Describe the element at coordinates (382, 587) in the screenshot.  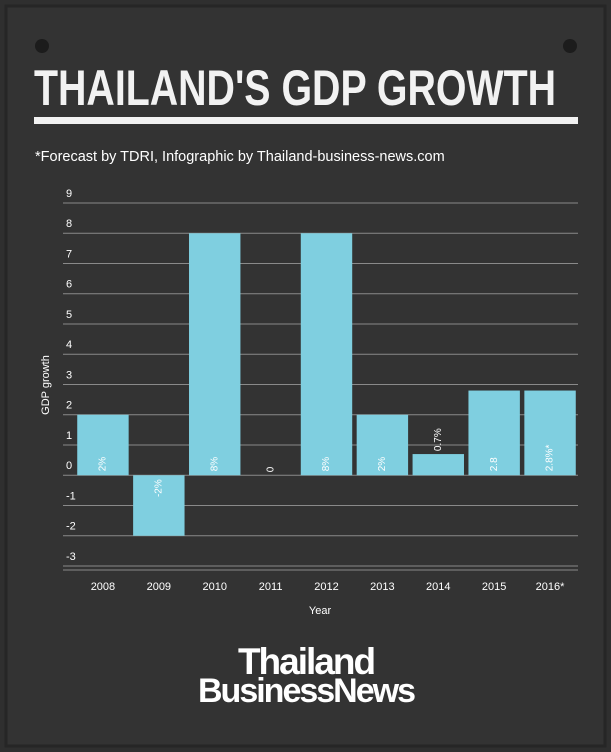
I see `x-tick-label: 2013` at that location.